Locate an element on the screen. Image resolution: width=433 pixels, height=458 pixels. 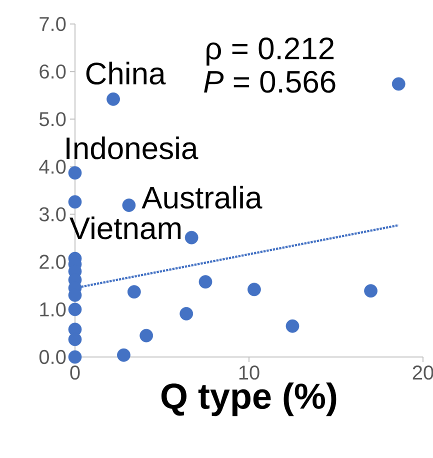
annotation: P = 0.566 is located at coordinates (270, 81).